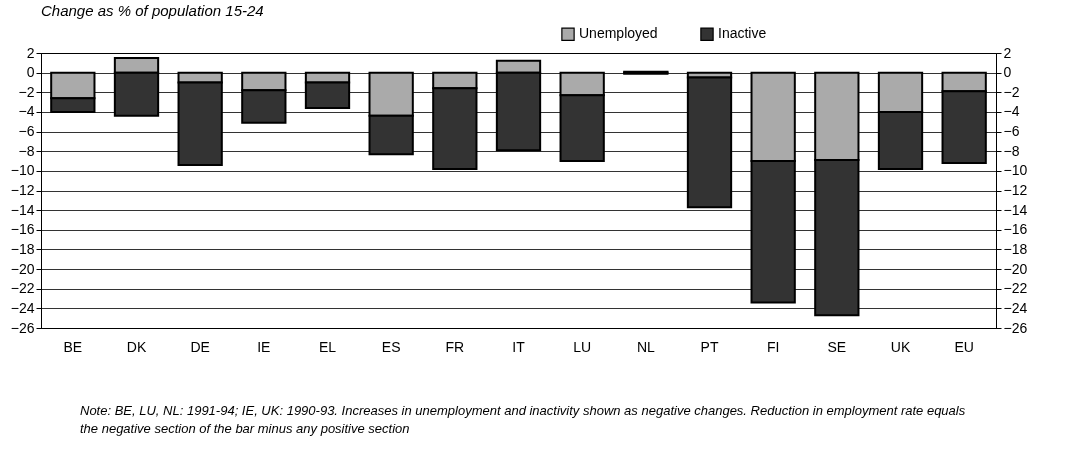 The image size is (1084, 449). I want to click on y2-tick-label: −2, so click(1011, 91).